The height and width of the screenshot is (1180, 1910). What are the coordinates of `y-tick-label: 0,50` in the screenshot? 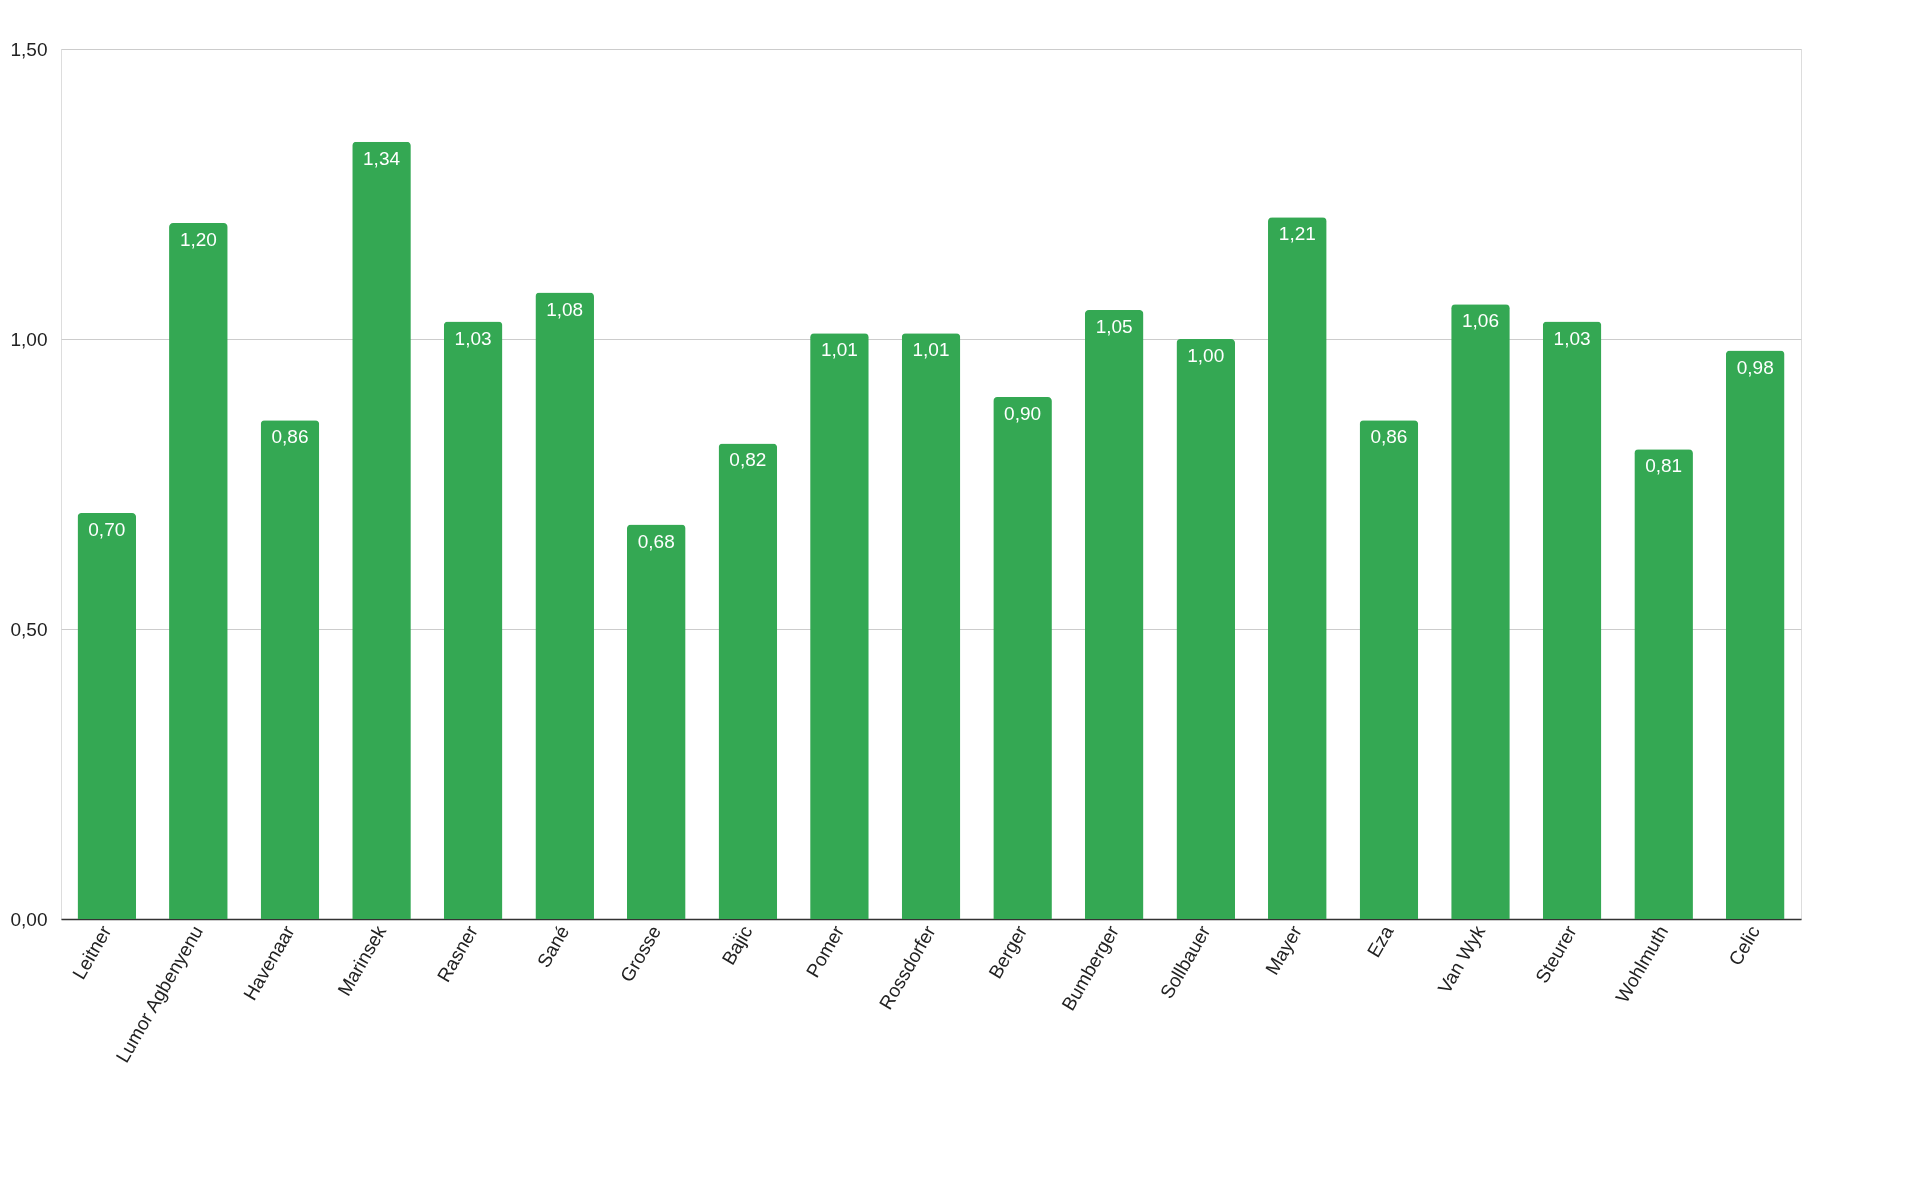 It's located at (29, 629).